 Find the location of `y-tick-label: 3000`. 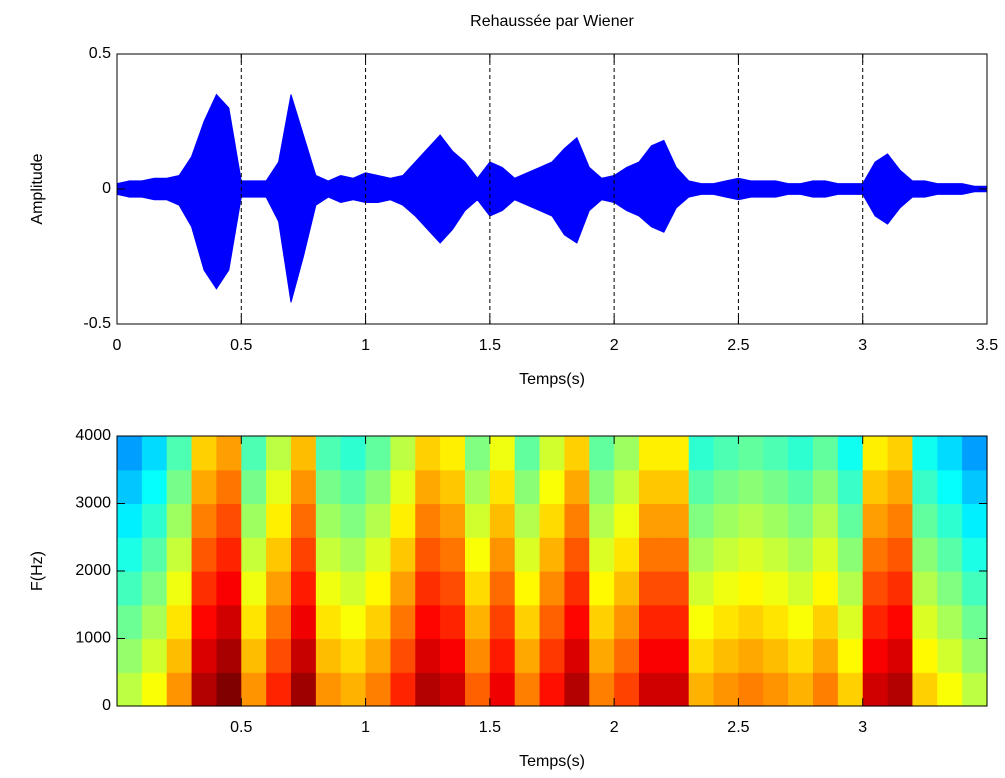

y-tick-label: 3000 is located at coordinates (93, 503).